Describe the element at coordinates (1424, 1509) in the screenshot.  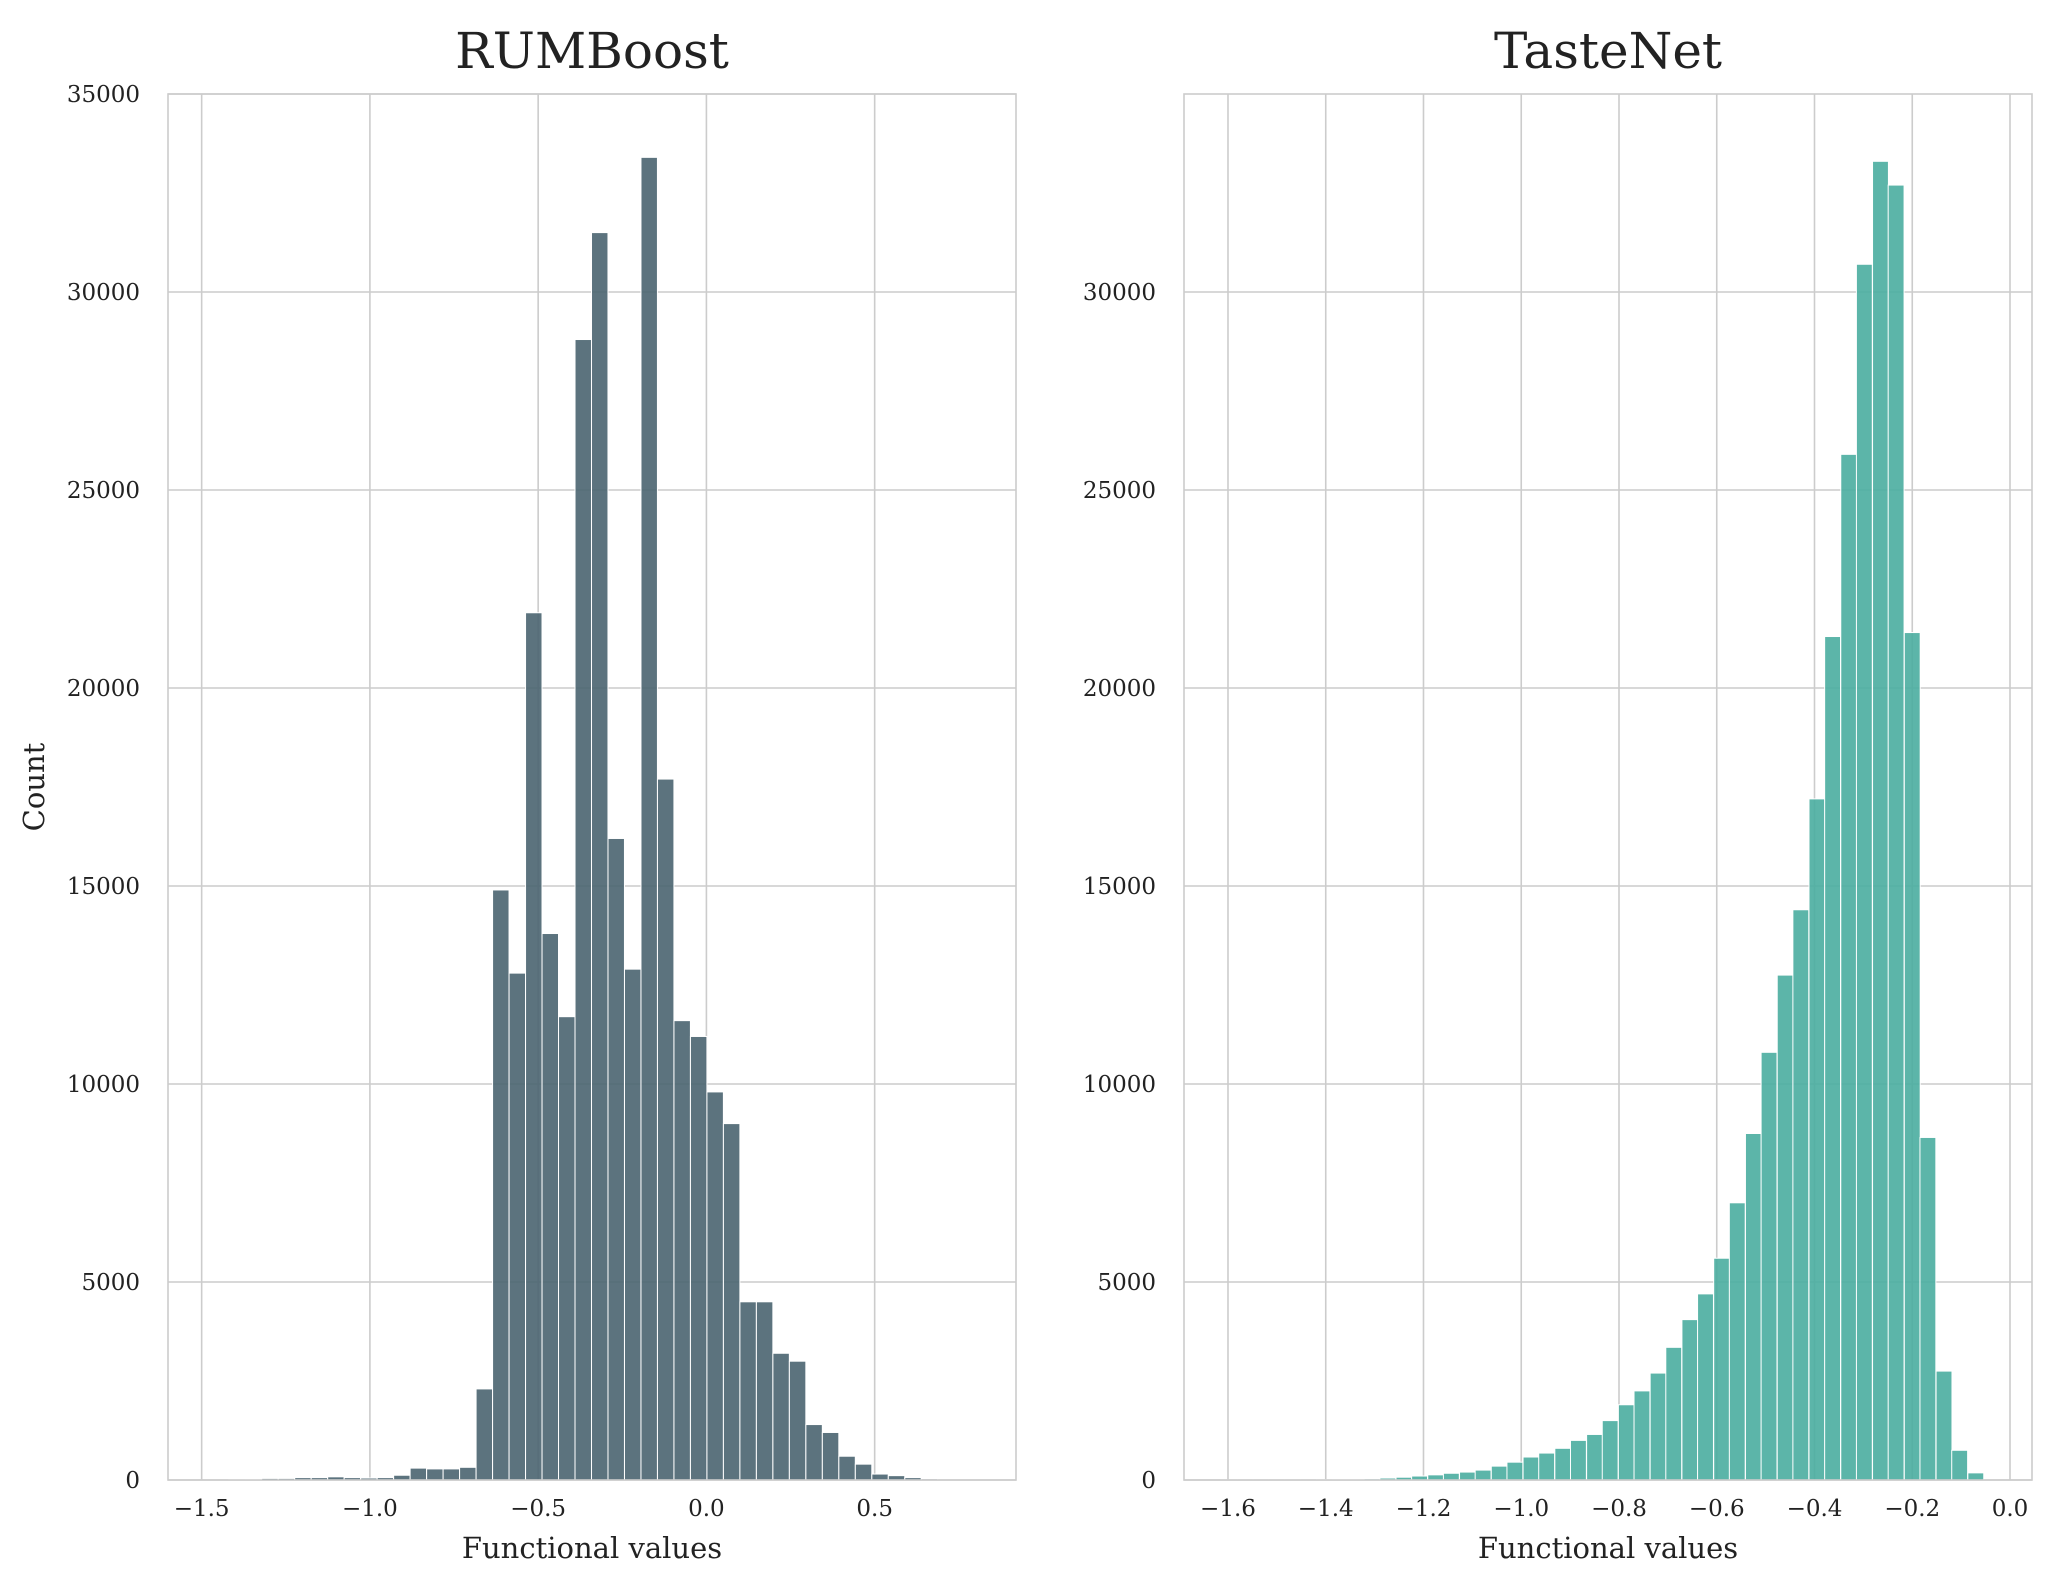
I see `x-tick-label: −1.2` at that location.